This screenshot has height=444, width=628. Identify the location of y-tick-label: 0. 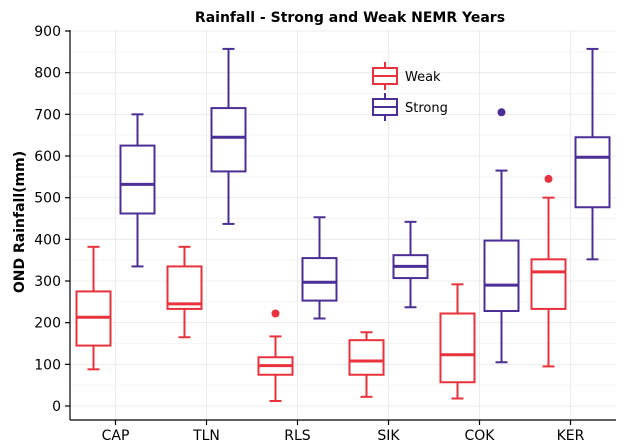
(56, 407).